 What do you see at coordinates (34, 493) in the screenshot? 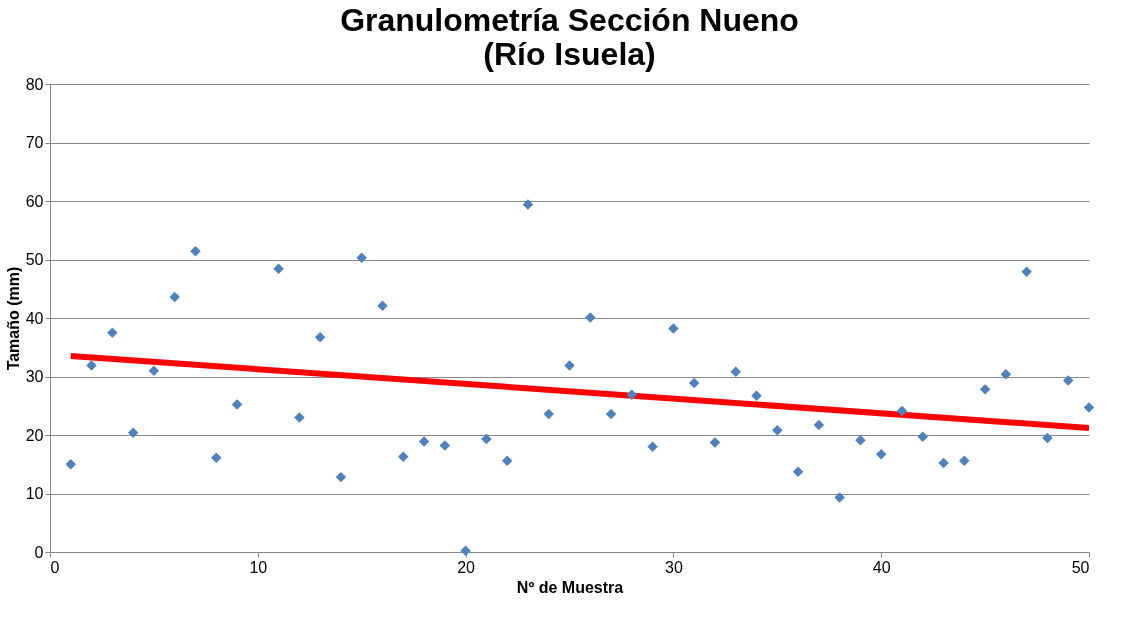
I see `y-tick-label: 10` at bounding box center [34, 493].